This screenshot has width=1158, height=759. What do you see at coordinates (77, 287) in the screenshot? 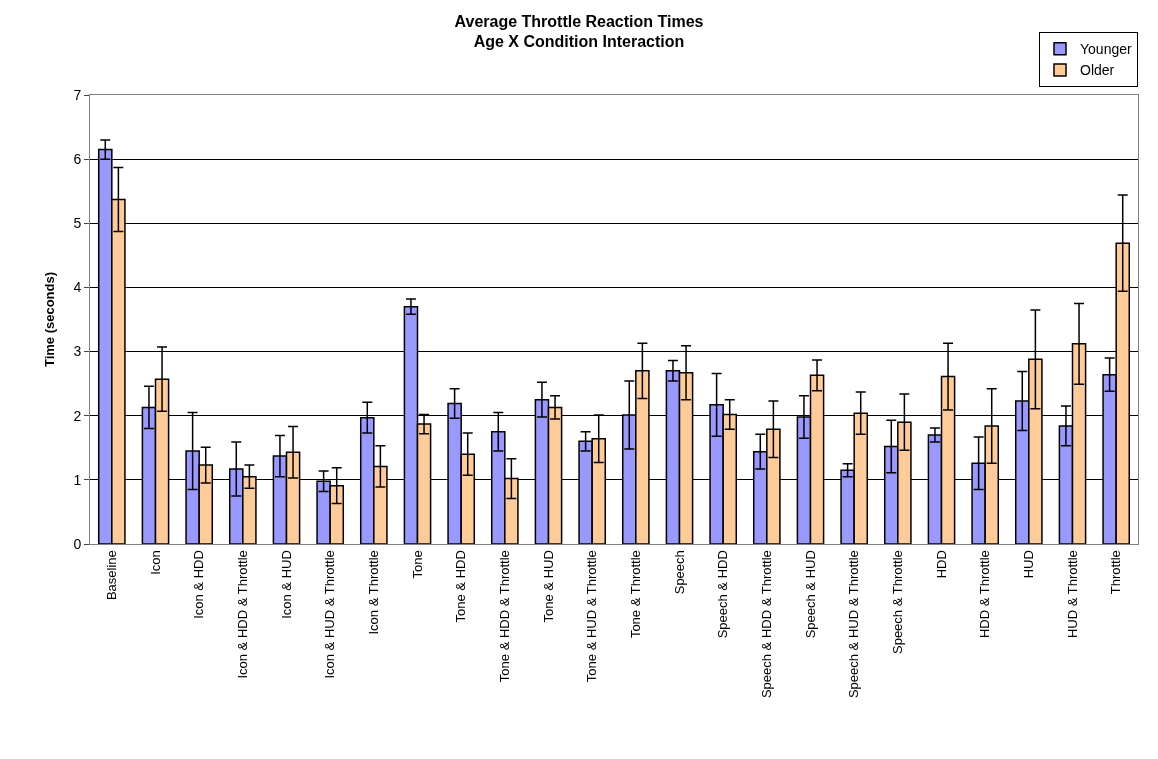
I see `y-tick-label: 4` at bounding box center [77, 287].